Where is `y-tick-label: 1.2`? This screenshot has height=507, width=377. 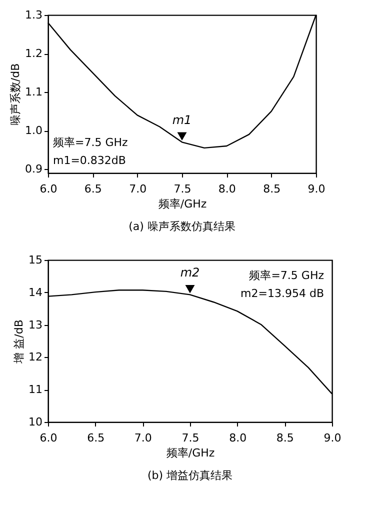 y-tick-label: 1.2 is located at coordinates (33, 53).